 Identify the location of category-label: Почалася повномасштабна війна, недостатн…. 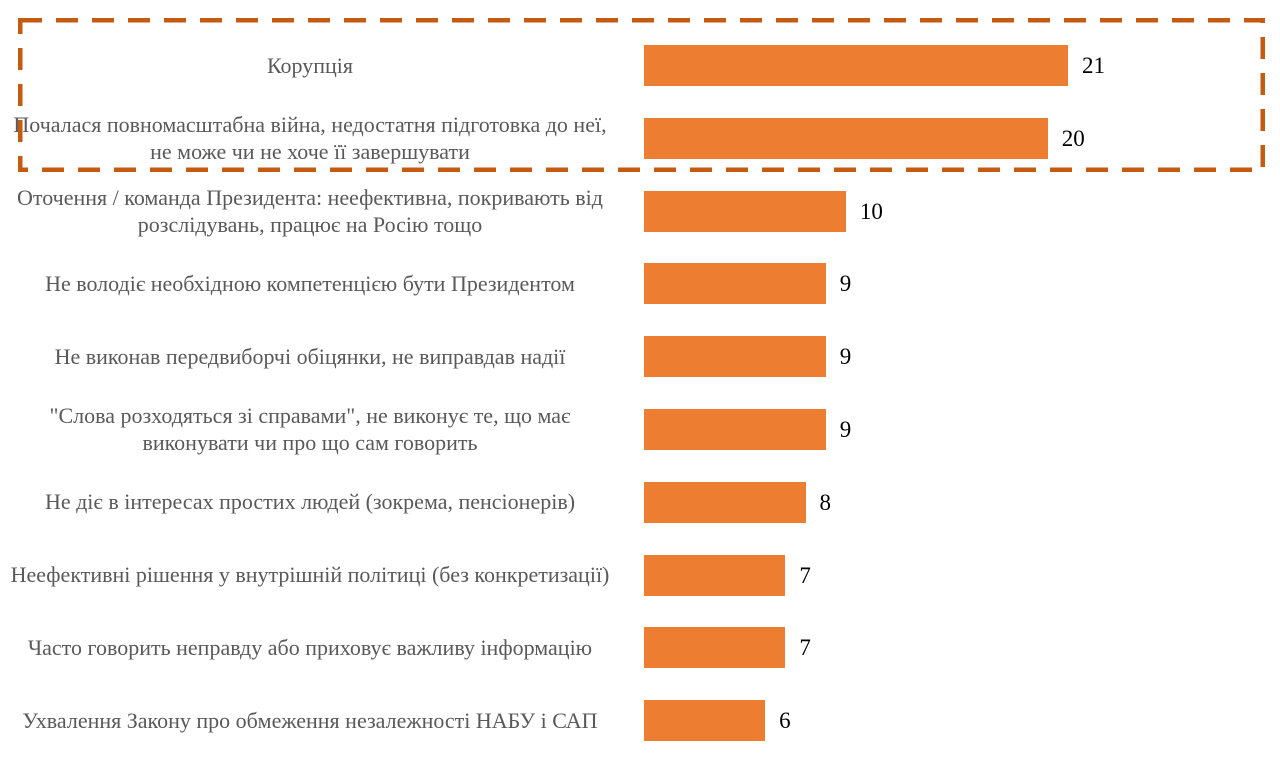
(310, 138).